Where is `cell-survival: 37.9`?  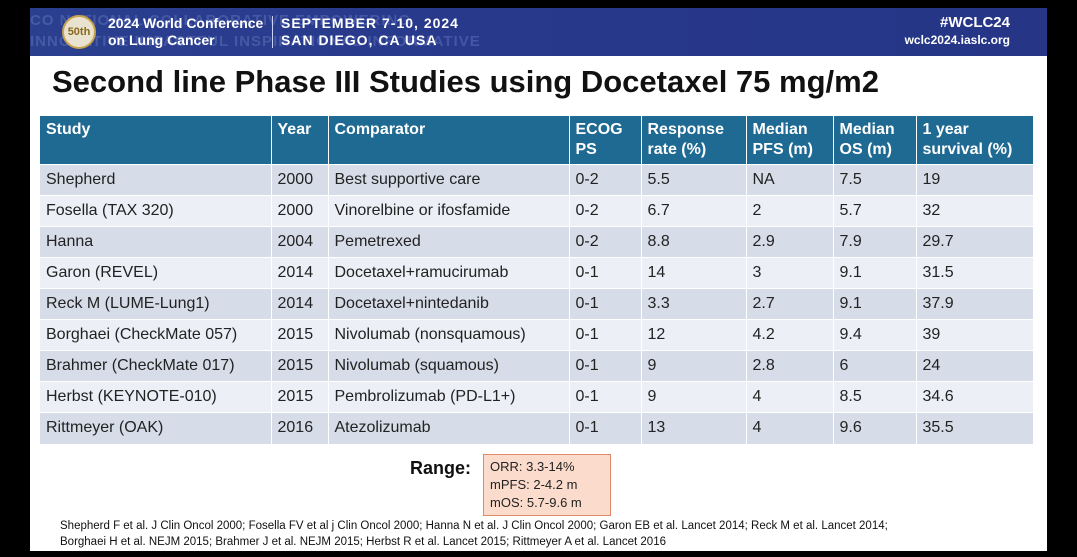
cell-survival: 37.9 is located at coordinates (975, 304).